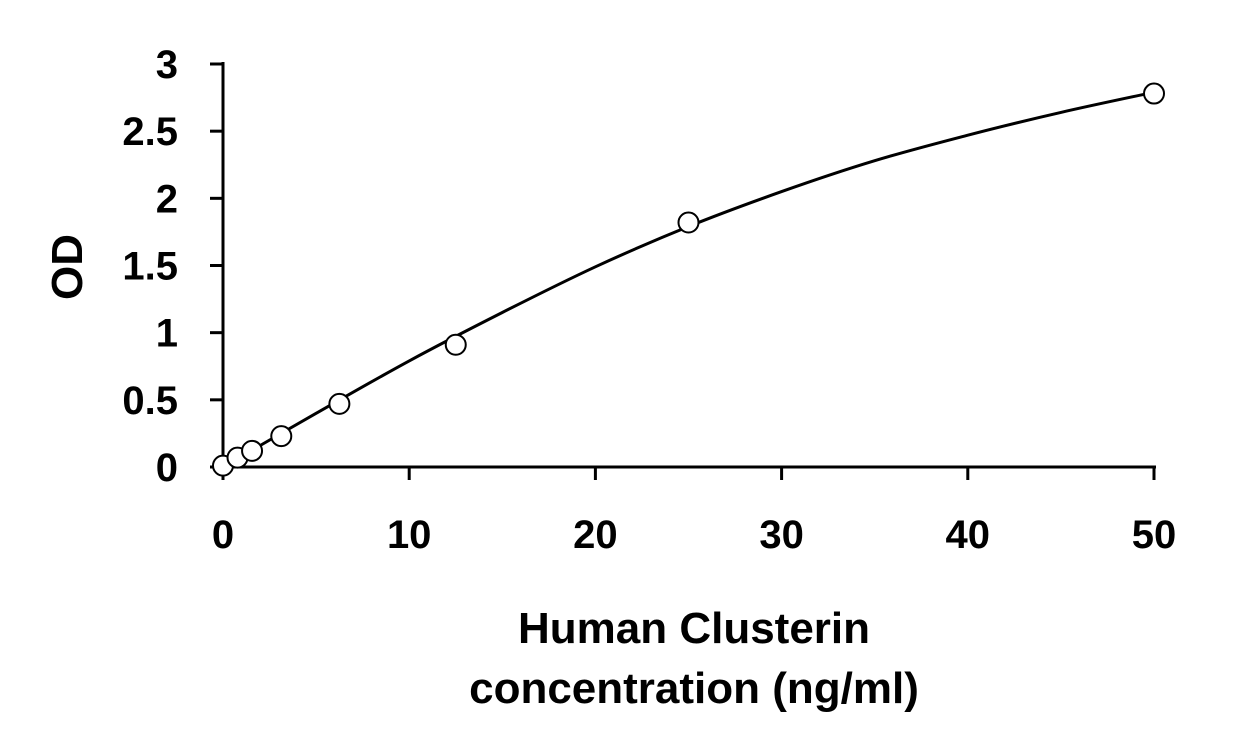 The height and width of the screenshot is (746, 1241). I want to click on x-tick-label-4: 40, so click(968, 535).